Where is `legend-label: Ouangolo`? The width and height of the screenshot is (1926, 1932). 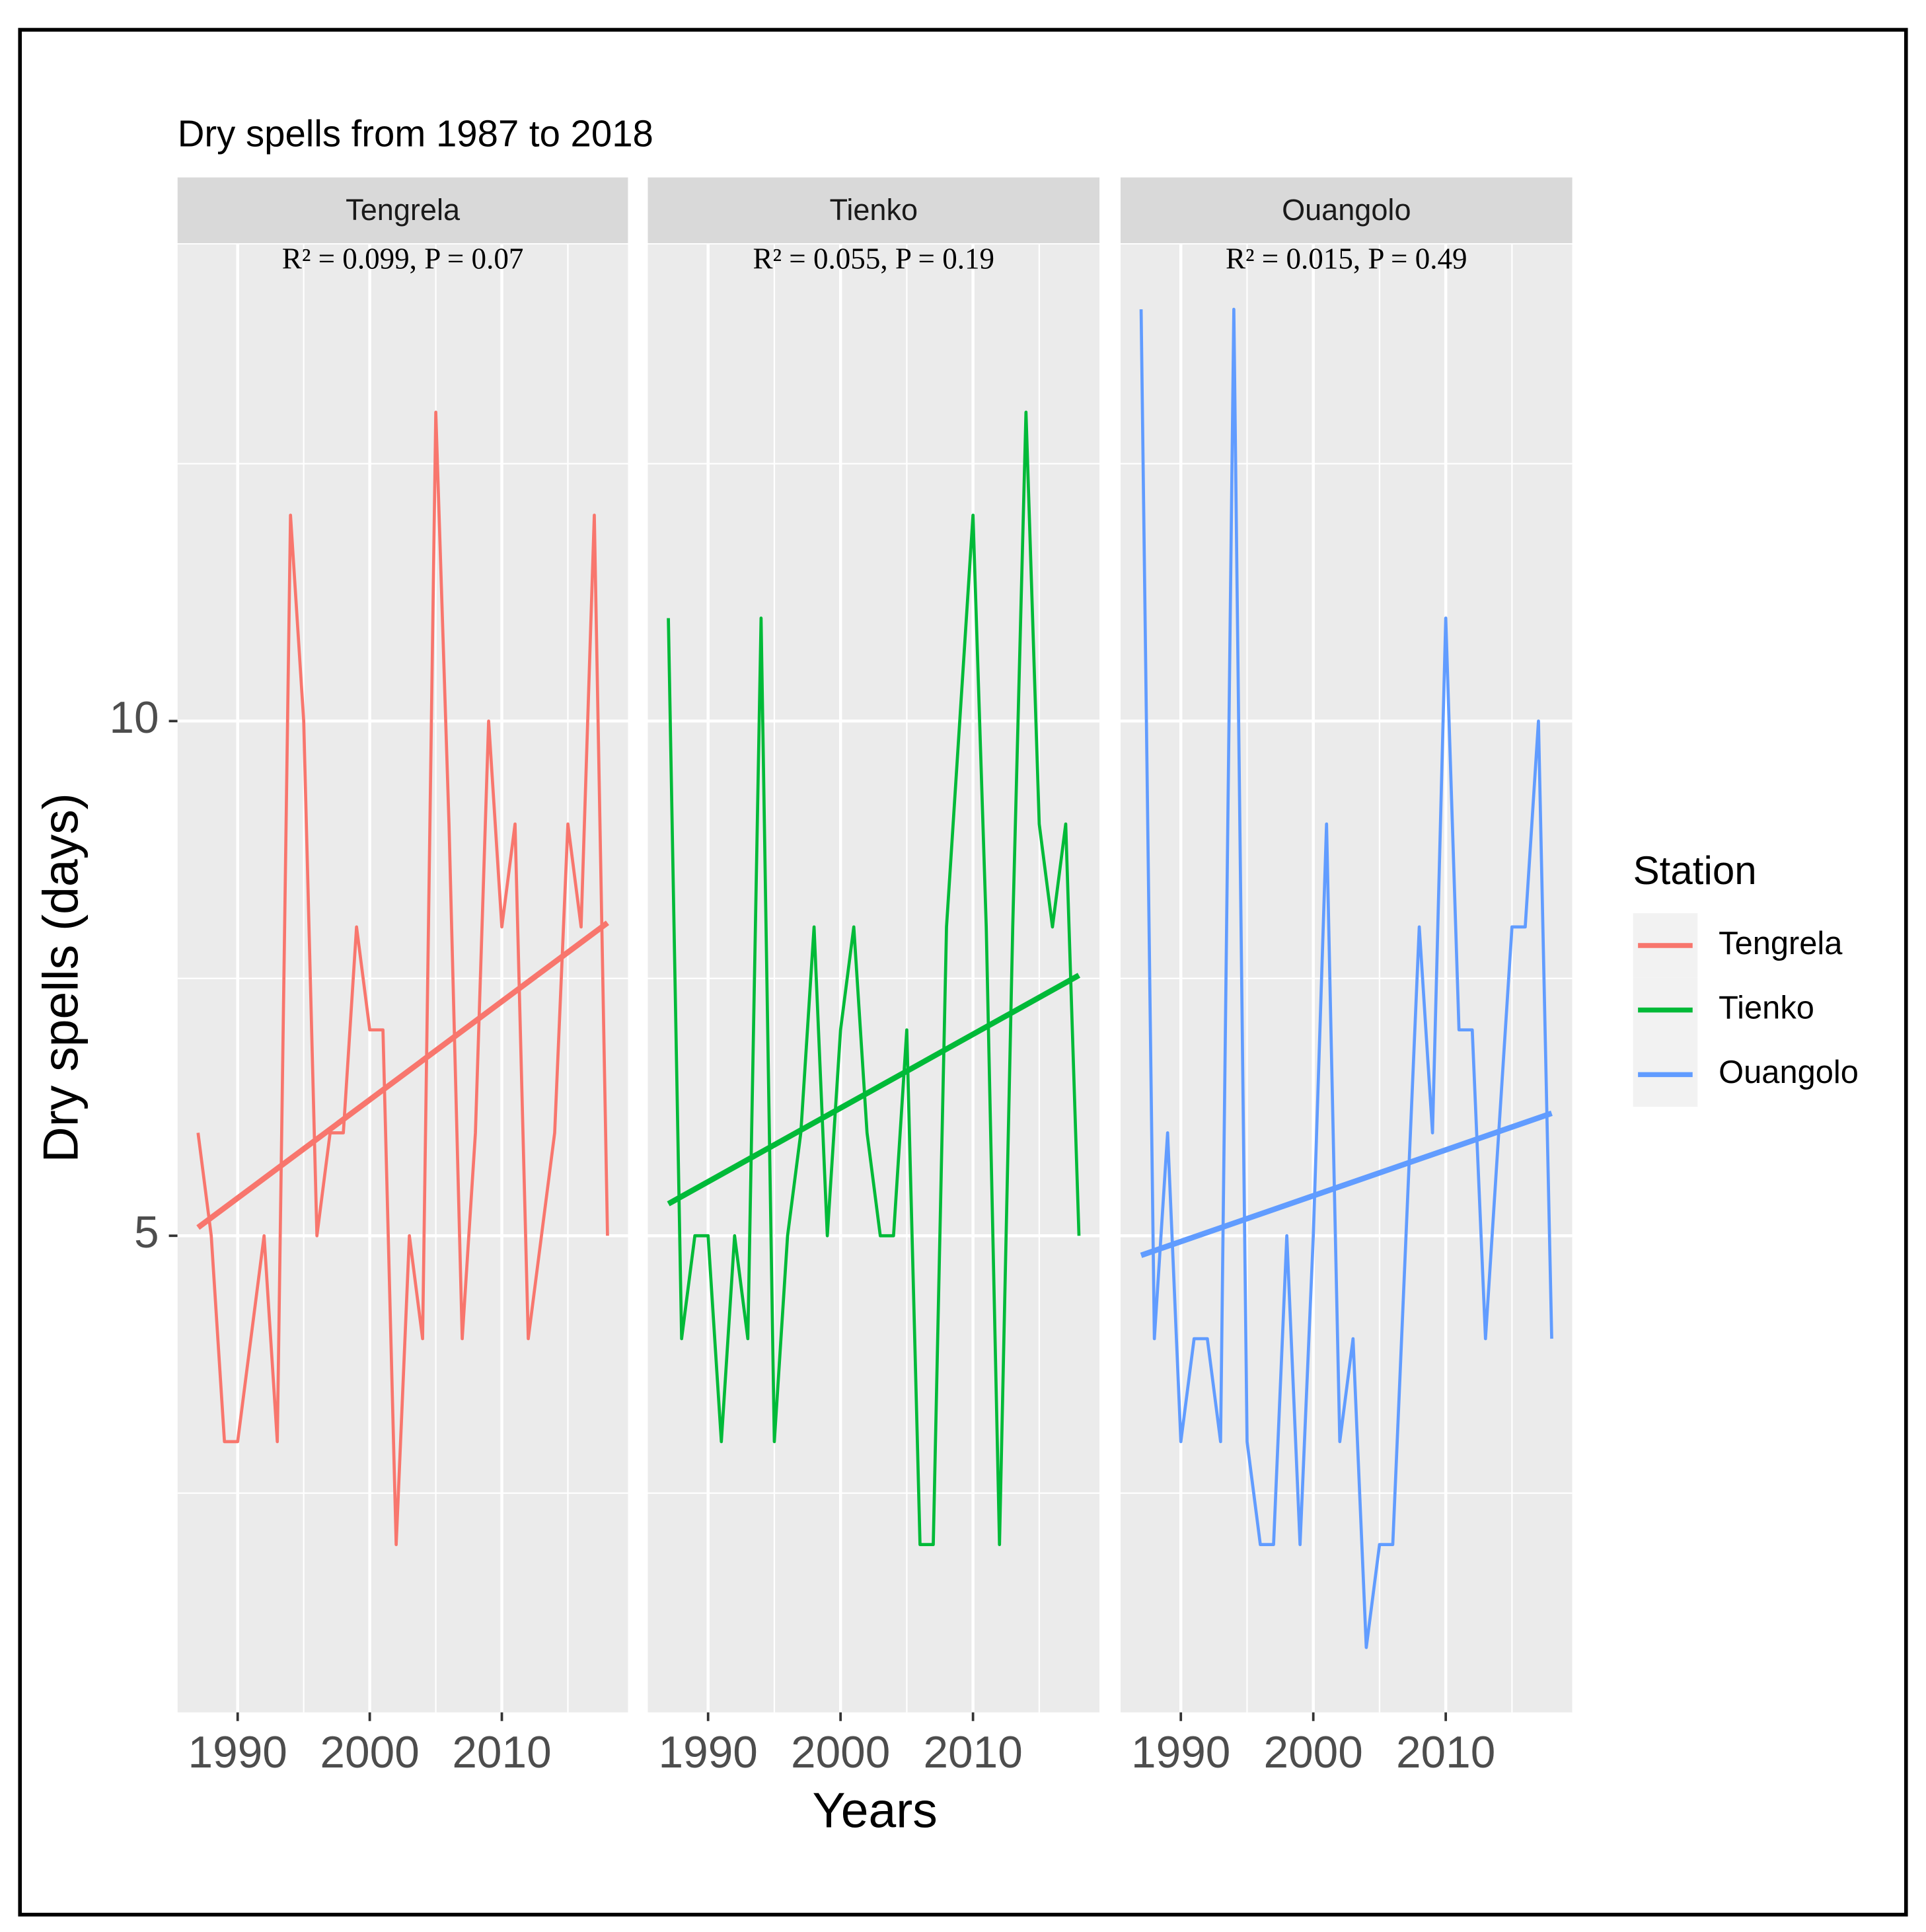 legend-label: Ouangolo is located at coordinates (1789, 1072).